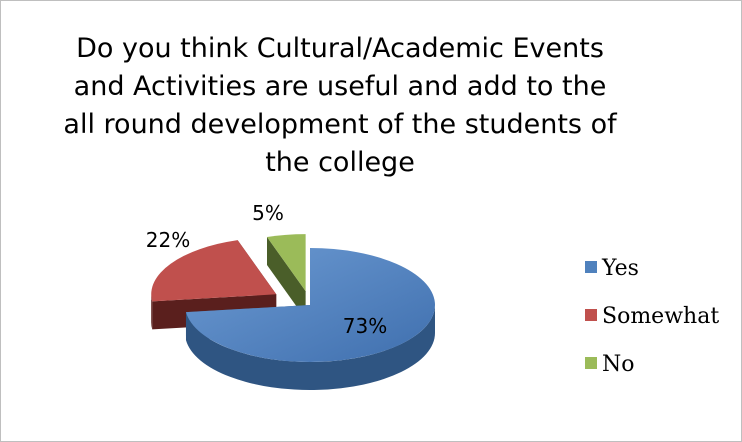 This screenshot has height=442, width=742. Describe the element at coordinates (591, 315) in the screenshot. I see `legend-swatch-somewhat` at that location.